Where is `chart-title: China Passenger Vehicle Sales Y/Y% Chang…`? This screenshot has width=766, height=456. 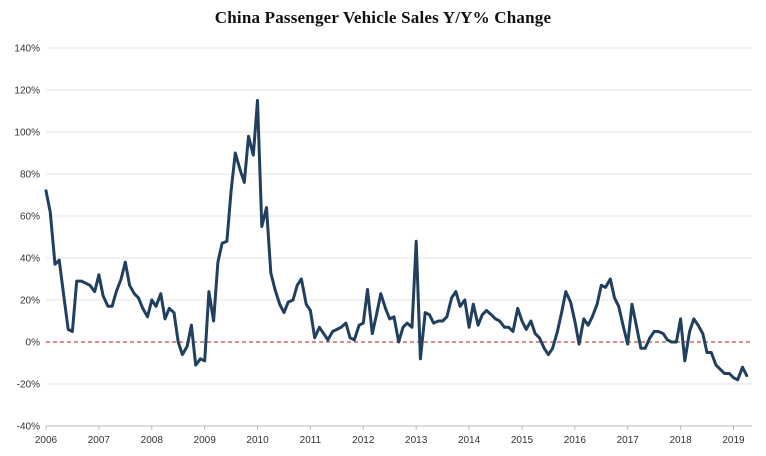 chart-title: China Passenger Vehicle Sales Y/Y% Chang… is located at coordinates (383, 17).